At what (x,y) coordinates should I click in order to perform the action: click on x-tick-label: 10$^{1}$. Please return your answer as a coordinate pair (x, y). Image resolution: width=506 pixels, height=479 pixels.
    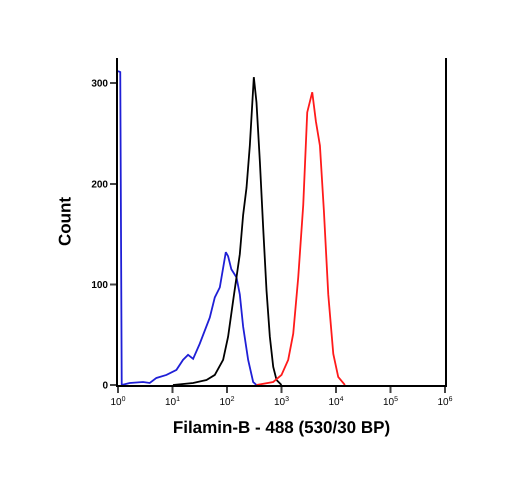
    Looking at the image, I should click on (172, 402).